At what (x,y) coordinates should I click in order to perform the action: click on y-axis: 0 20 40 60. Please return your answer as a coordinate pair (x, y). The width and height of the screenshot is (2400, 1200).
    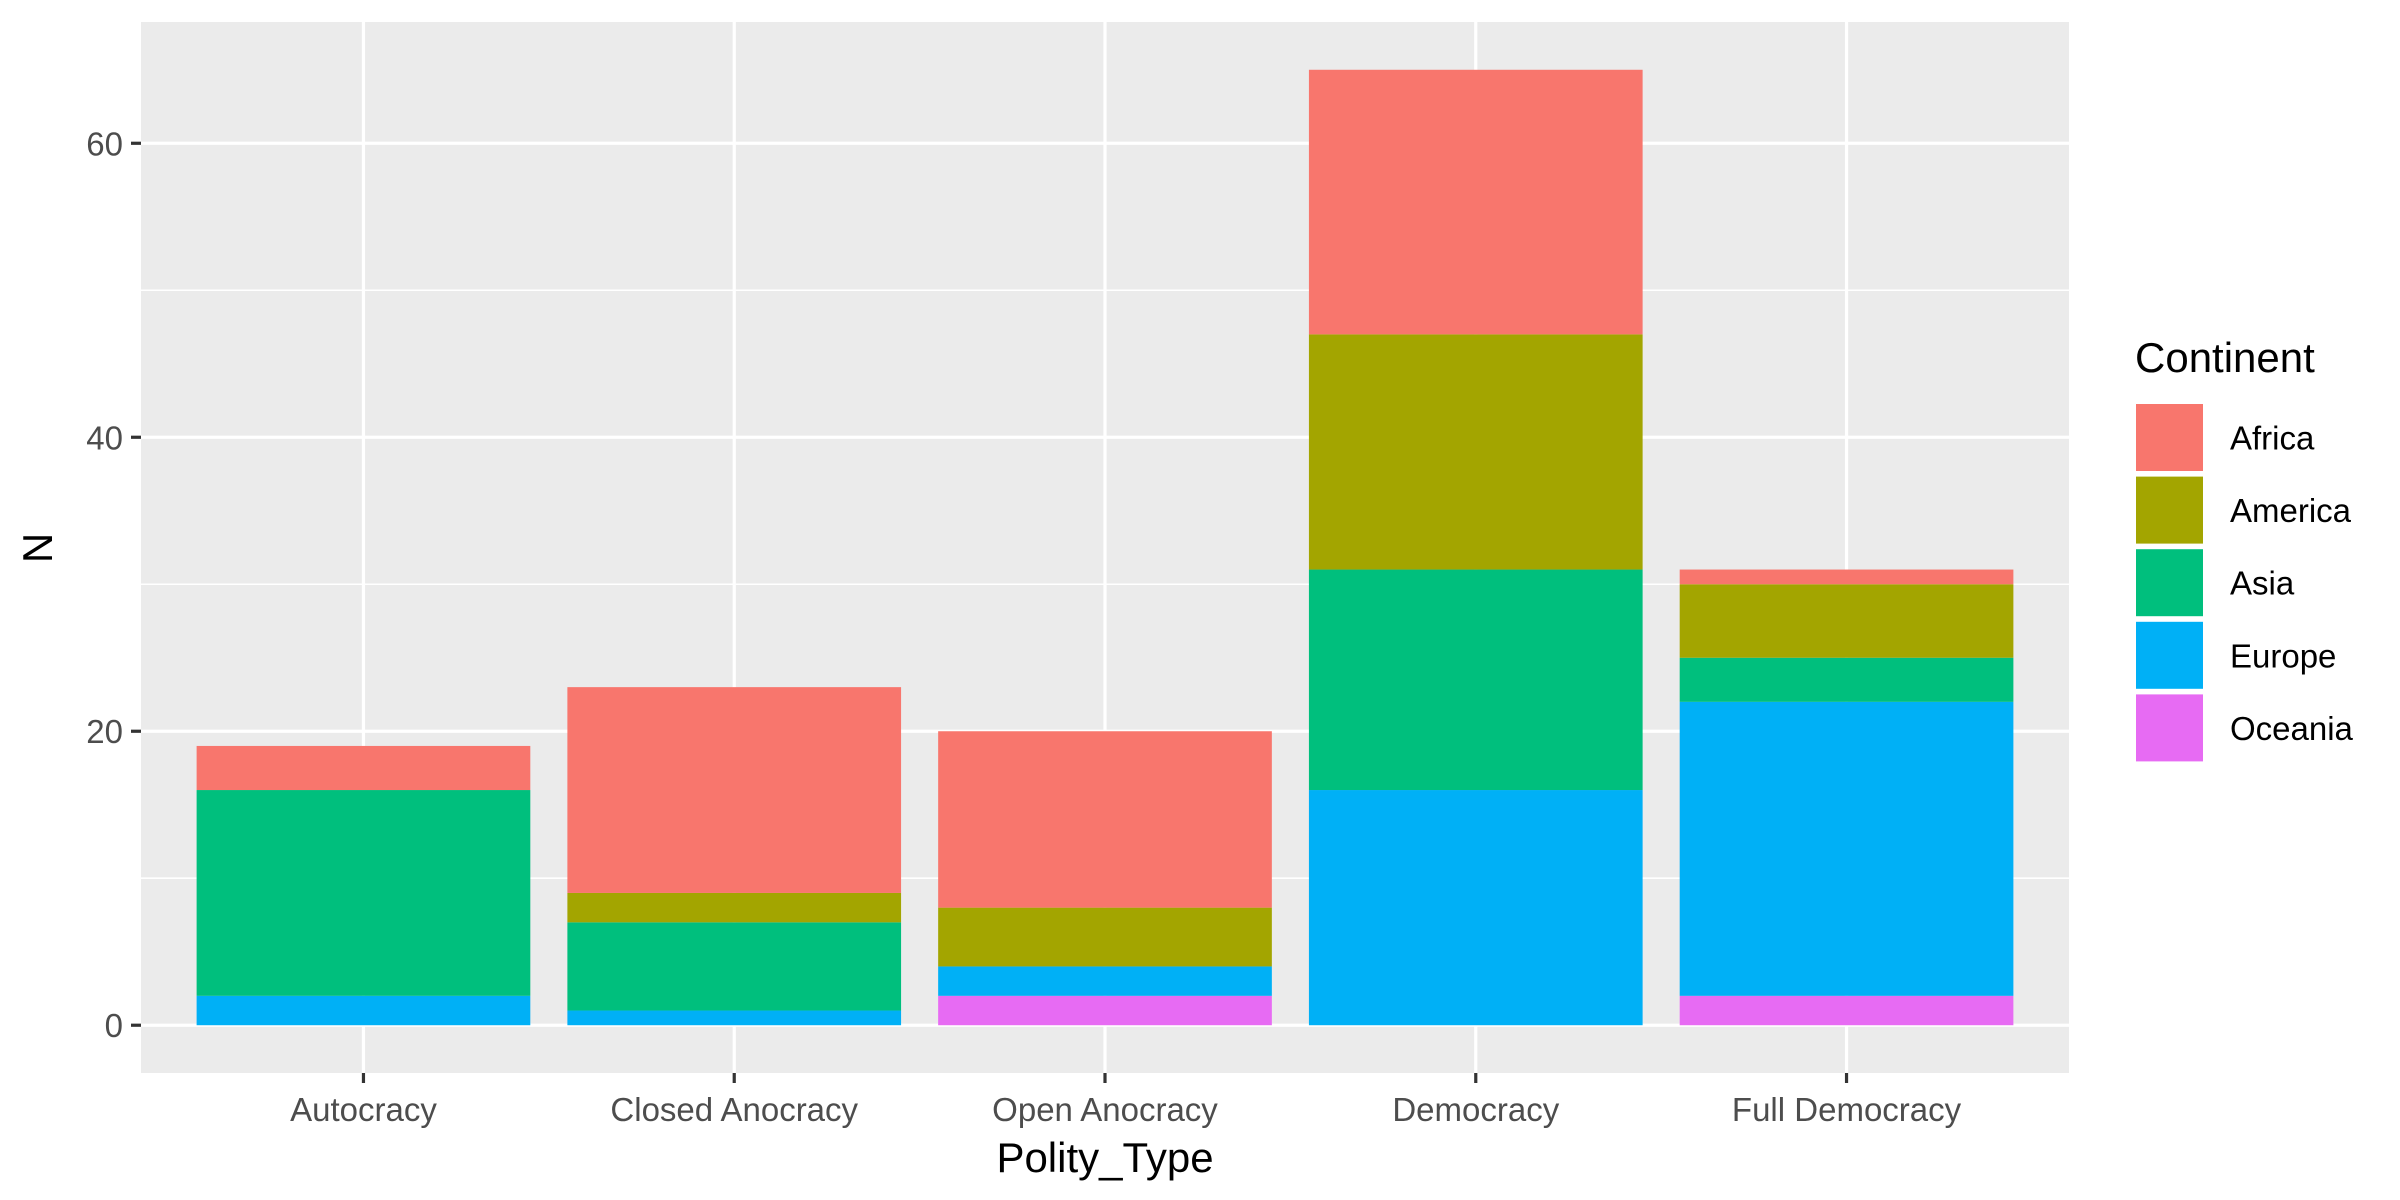
    Looking at the image, I should click on (113, 584).